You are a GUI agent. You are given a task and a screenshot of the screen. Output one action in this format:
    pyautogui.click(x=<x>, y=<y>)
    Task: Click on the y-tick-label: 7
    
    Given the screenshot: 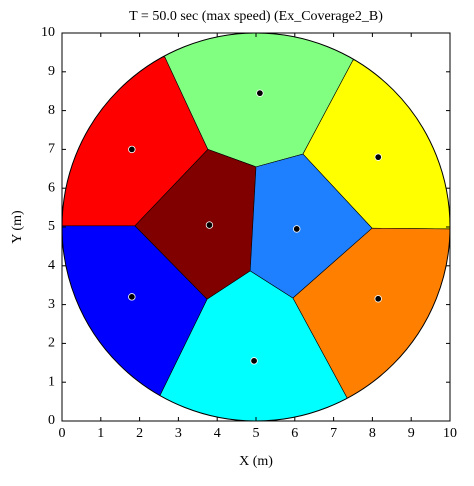 What is the action you would take?
    pyautogui.click(x=51, y=149)
    